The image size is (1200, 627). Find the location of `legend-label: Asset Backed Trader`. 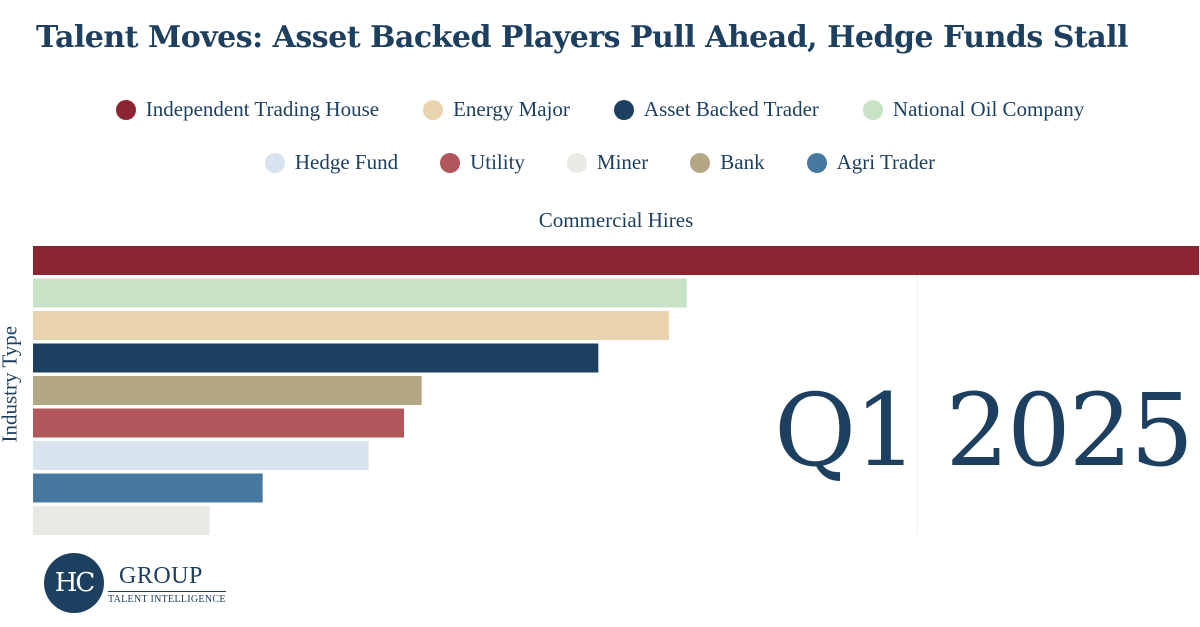

legend-label: Asset Backed Trader is located at coordinates (731, 109).